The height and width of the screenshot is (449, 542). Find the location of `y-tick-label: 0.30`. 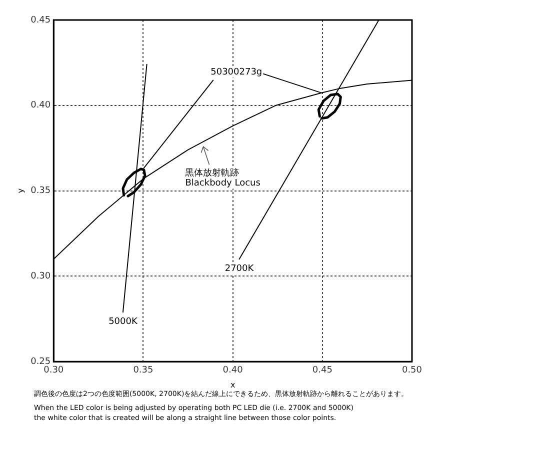

y-tick-label: 0.30 is located at coordinates (40, 277).